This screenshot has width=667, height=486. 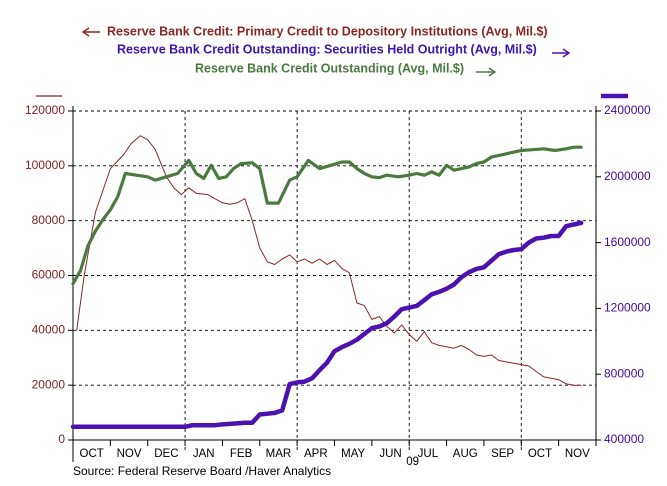 I want to click on right-tick-label: 400000, so click(x=624, y=439).